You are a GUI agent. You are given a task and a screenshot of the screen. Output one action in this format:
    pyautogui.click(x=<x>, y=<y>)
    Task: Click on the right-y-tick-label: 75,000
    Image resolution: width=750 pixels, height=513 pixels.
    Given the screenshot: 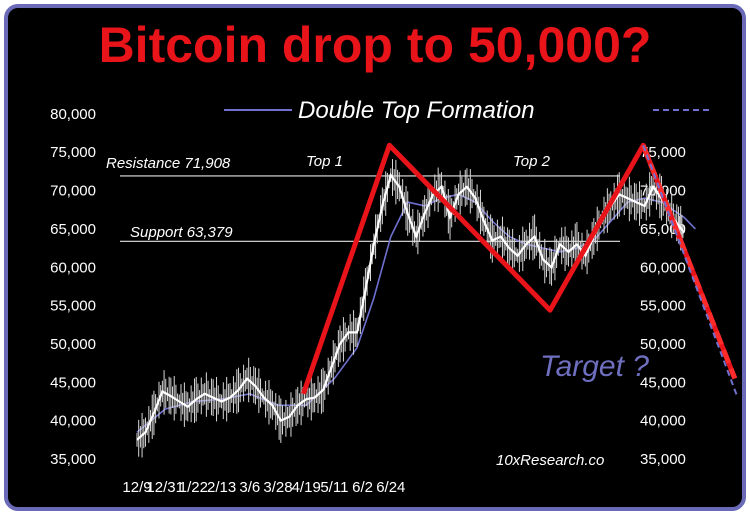 What is the action you would take?
    pyautogui.click(x=663, y=152)
    